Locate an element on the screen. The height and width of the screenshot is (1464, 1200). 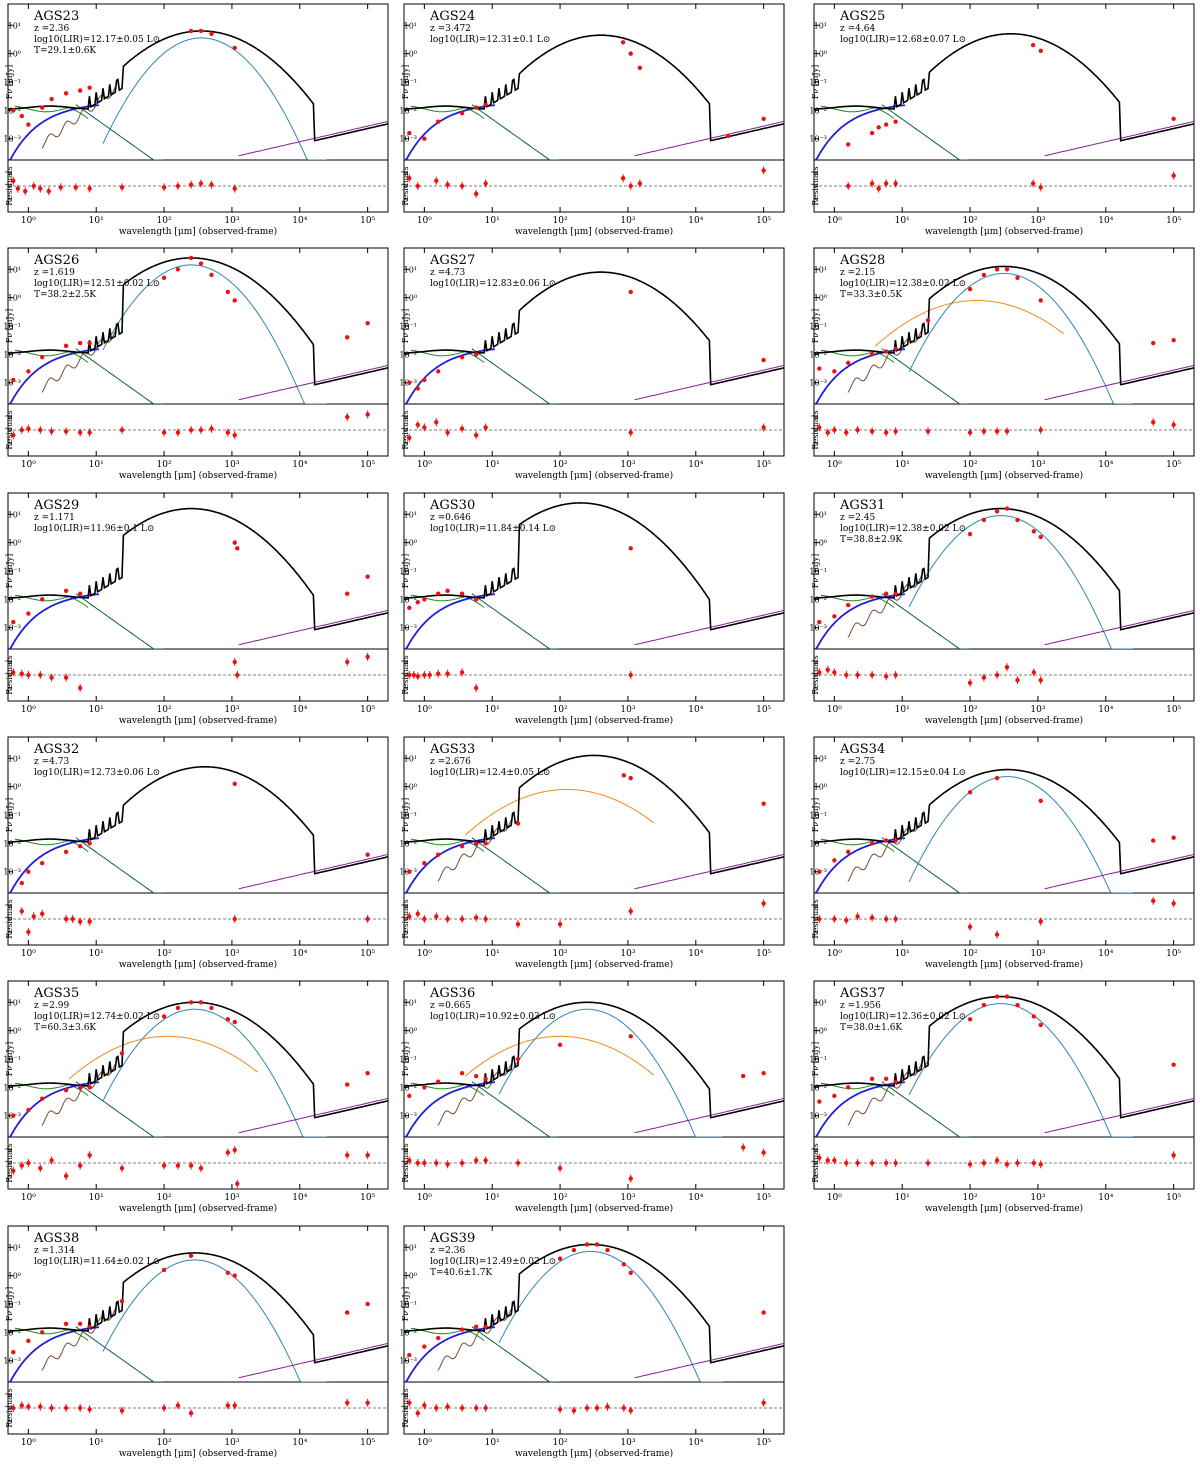
redshift-label: z =1.314 is located at coordinates (54, 1251).